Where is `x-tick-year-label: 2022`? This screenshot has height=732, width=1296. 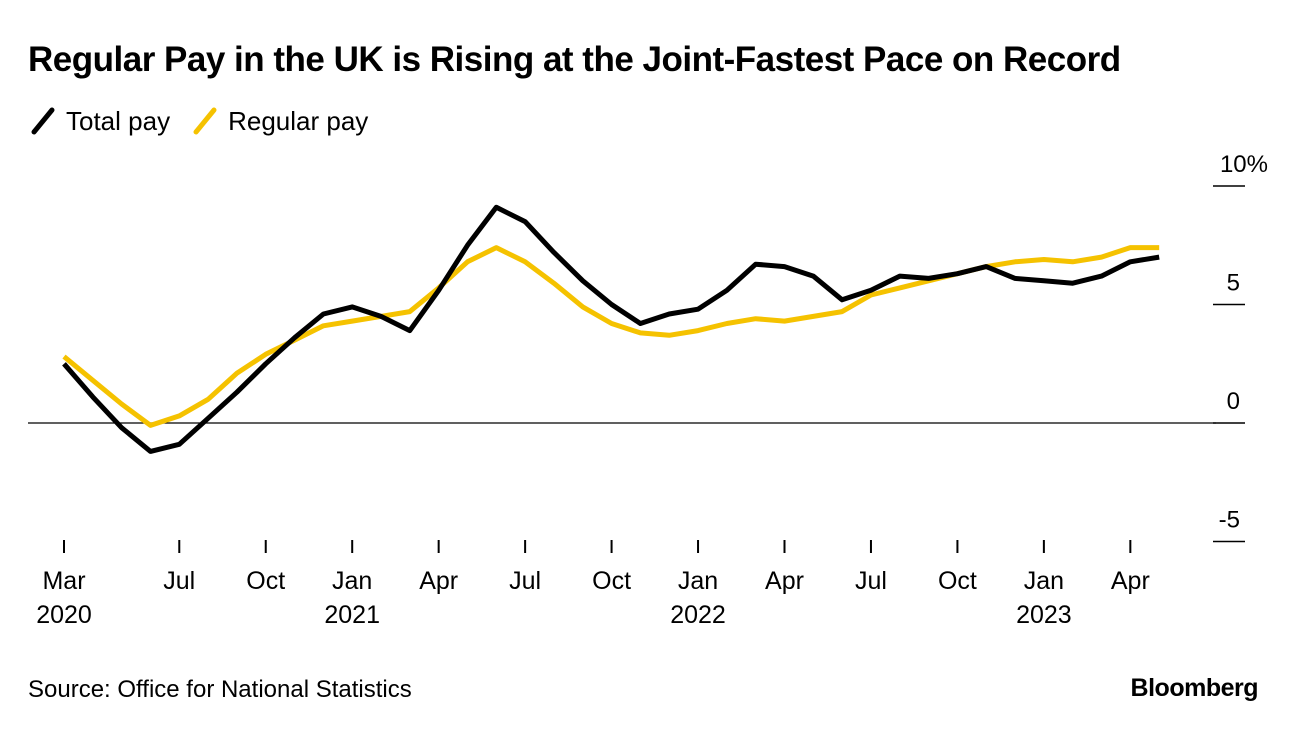
x-tick-year-label: 2022 is located at coordinates (698, 615).